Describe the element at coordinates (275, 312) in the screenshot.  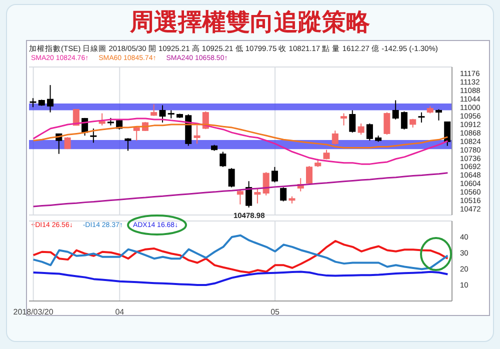
I see `x-tick-label: 05` at that location.